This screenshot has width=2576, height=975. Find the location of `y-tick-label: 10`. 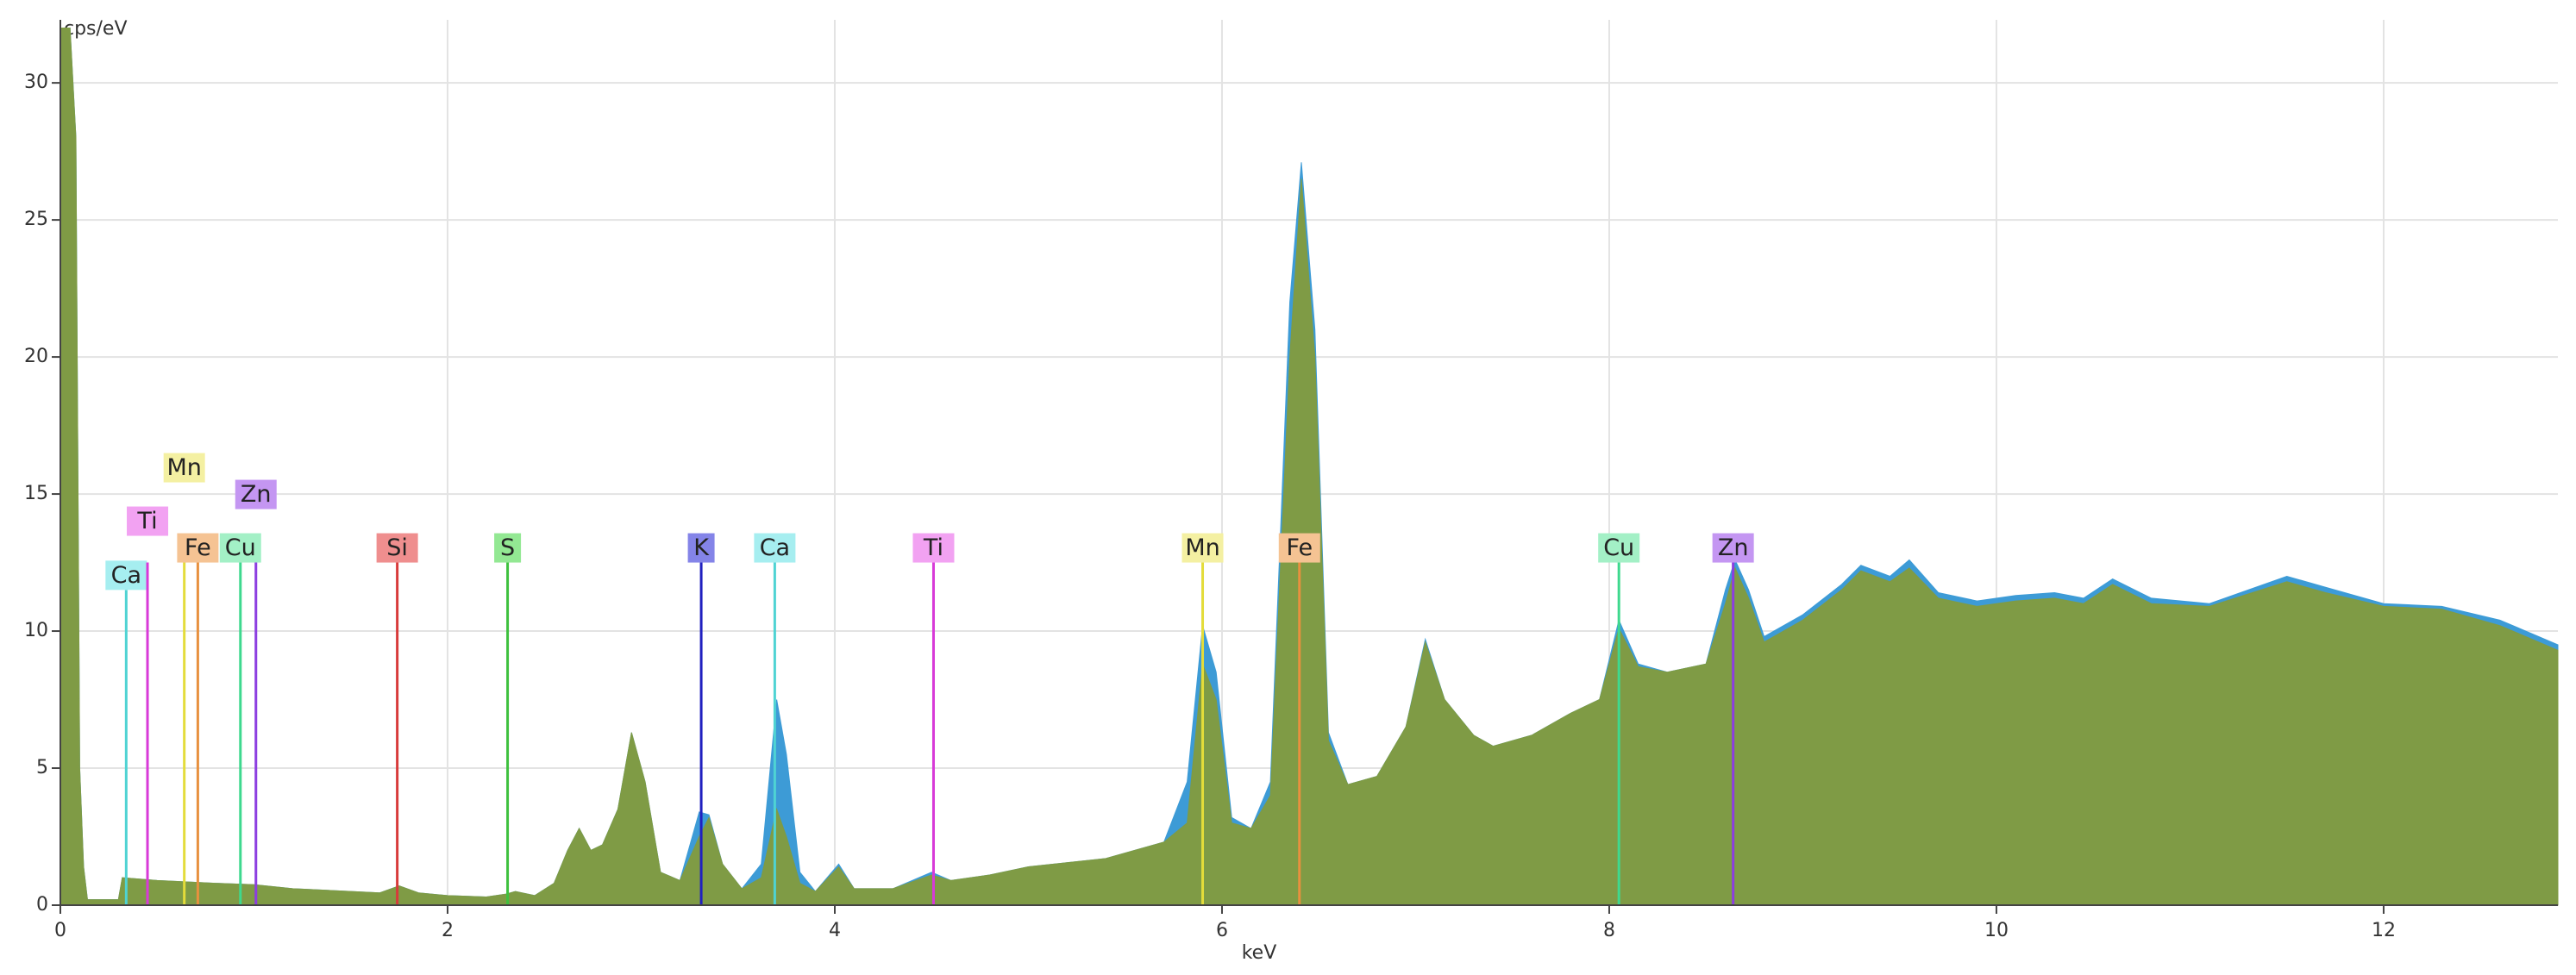

y-tick-label: 10 is located at coordinates (36, 630).